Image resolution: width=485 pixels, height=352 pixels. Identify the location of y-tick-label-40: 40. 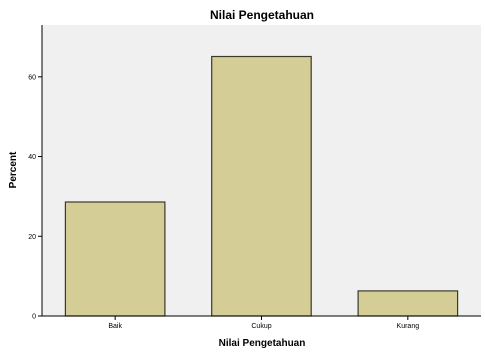
(32, 157).